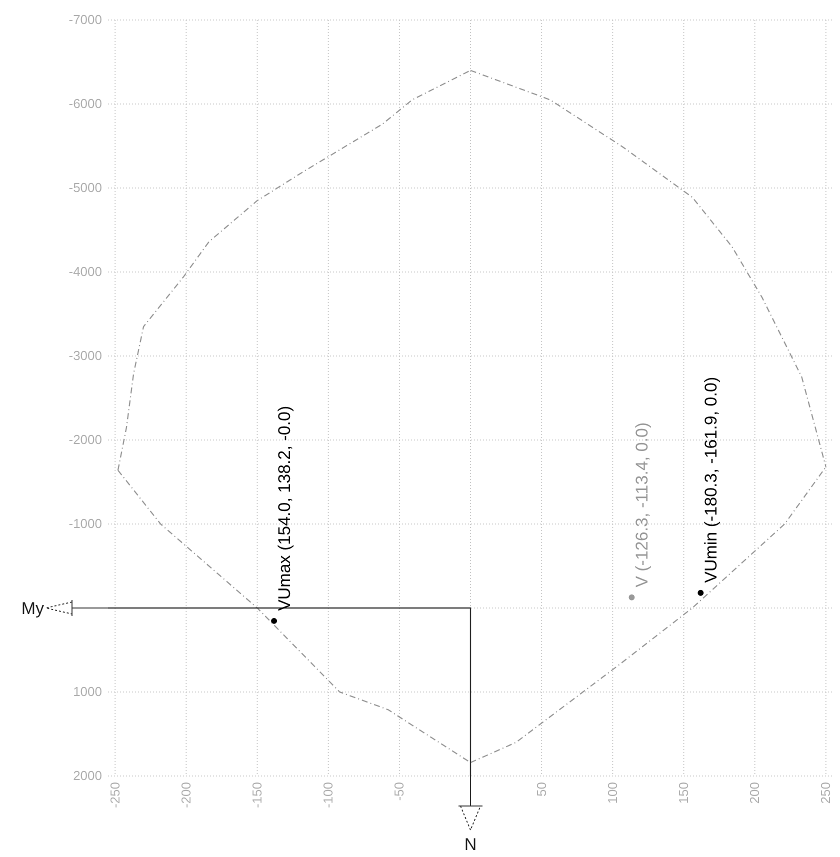 This screenshot has width=840, height=857. Describe the element at coordinates (541, 789) in the screenshot. I see `x-tick-label: 50` at that location.